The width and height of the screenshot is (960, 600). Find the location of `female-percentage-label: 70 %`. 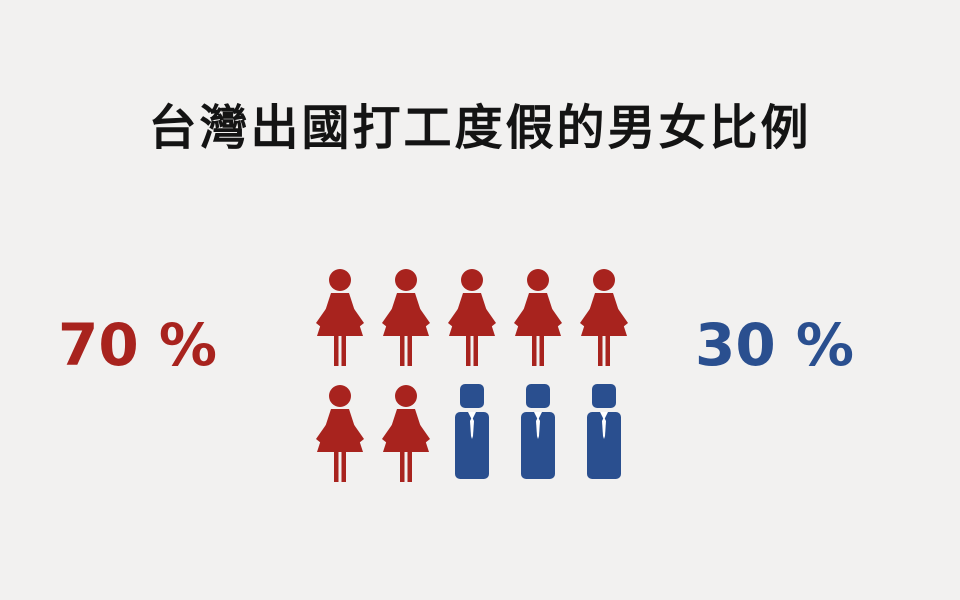

female-percentage-label: 70 % is located at coordinates (138, 345).